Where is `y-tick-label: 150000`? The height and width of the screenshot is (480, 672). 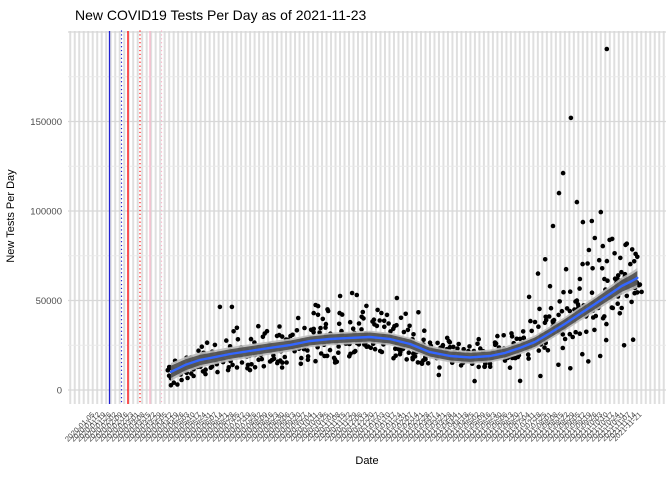 y-tick-label: 150000 is located at coordinates (46, 122).